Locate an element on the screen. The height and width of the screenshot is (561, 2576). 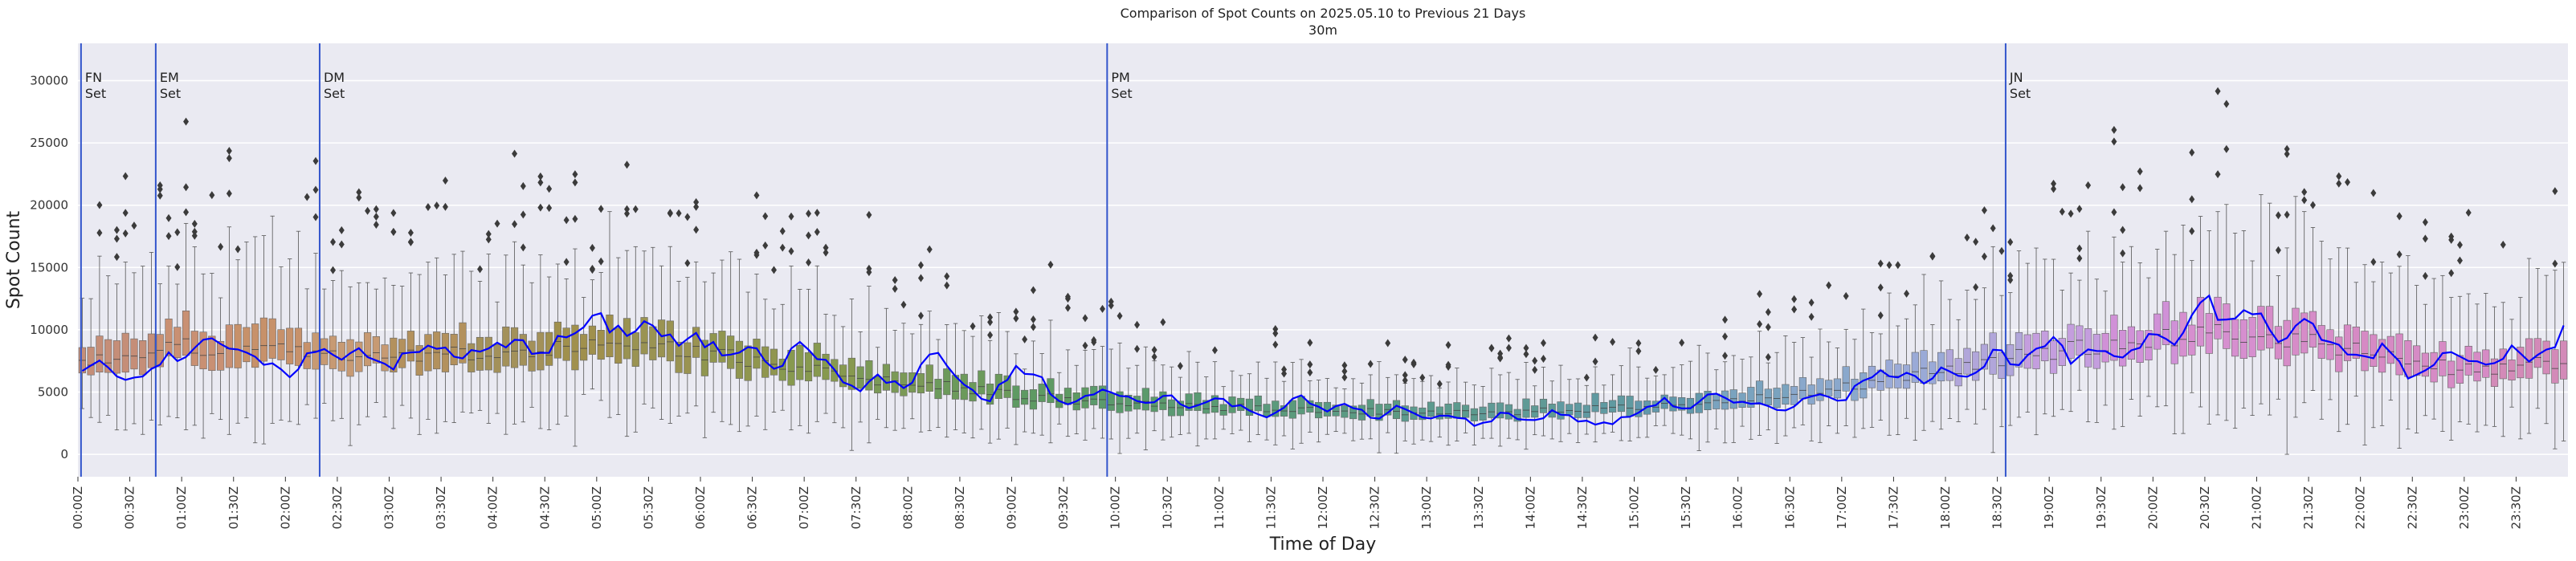
x-tick-label: 02:30Z is located at coordinates (337, 508).